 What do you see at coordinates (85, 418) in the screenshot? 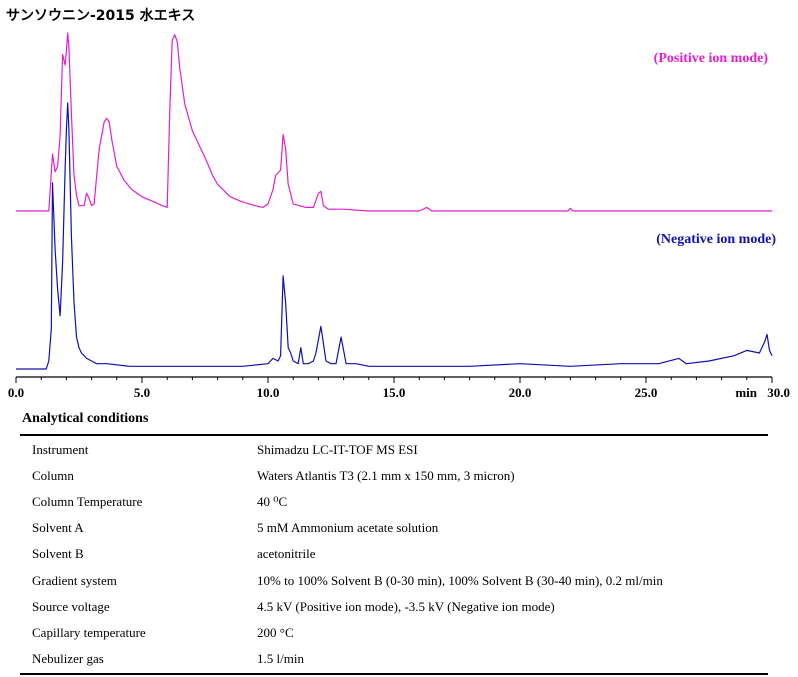
I see `conditions-heading: Analytical conditions` at bounding box center [85, 418].